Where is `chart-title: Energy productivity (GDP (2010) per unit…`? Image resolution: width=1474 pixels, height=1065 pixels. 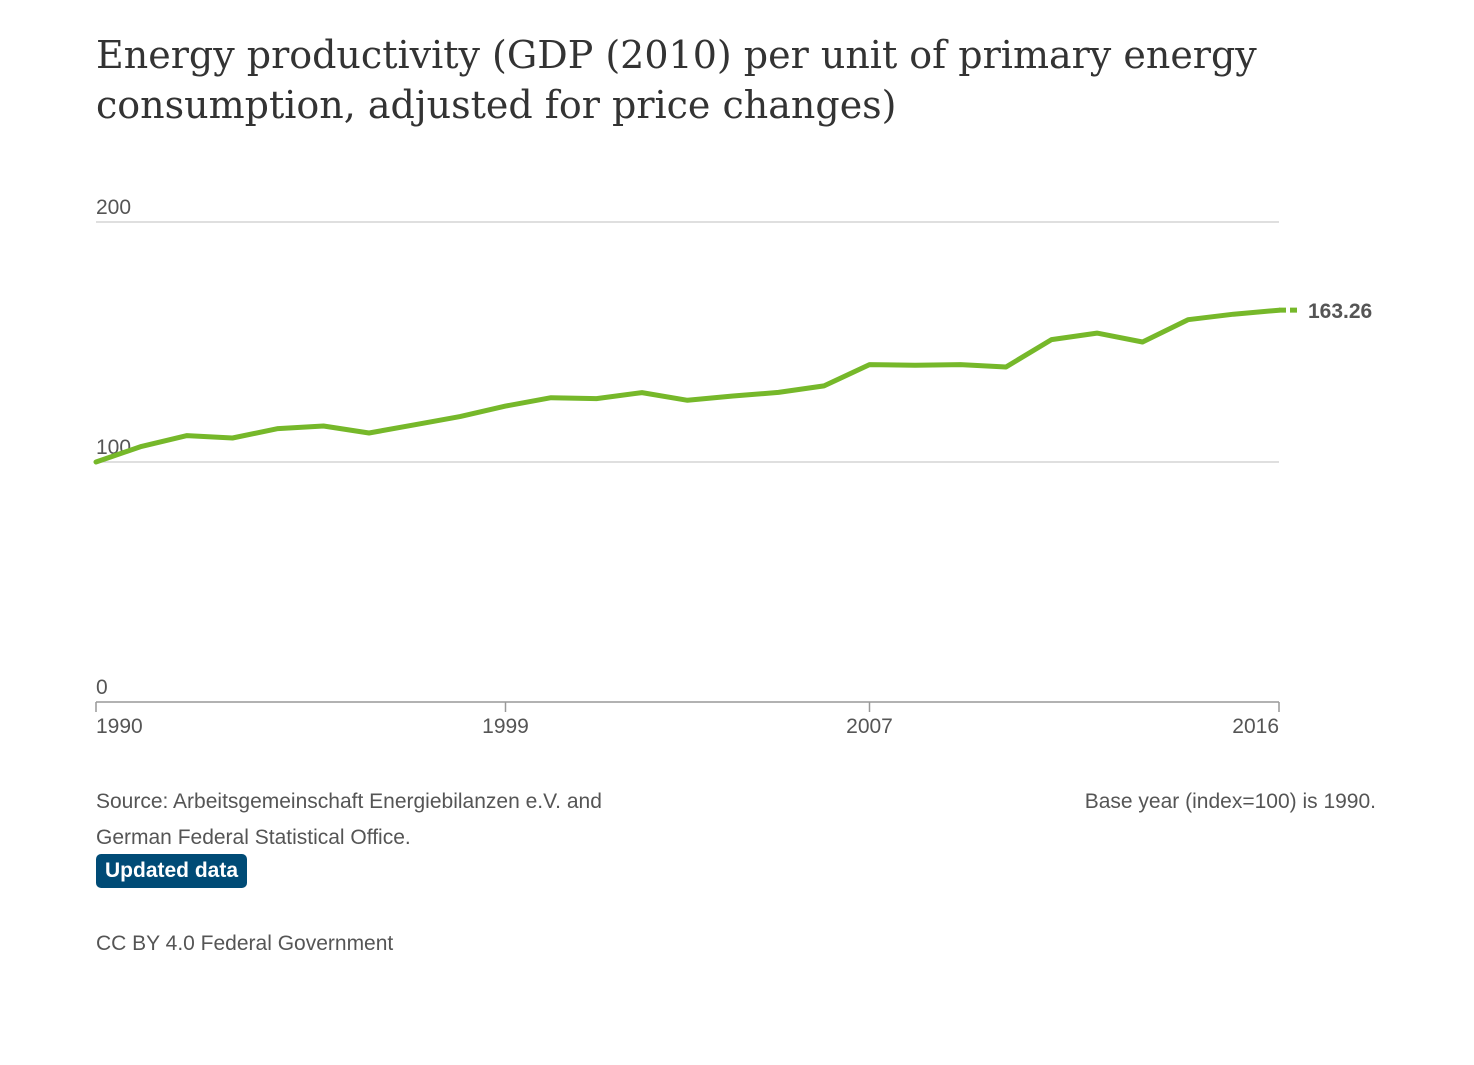
chart-title: Energy productivity (GDP (2010) per unit… is located at coordinates (676, 80).